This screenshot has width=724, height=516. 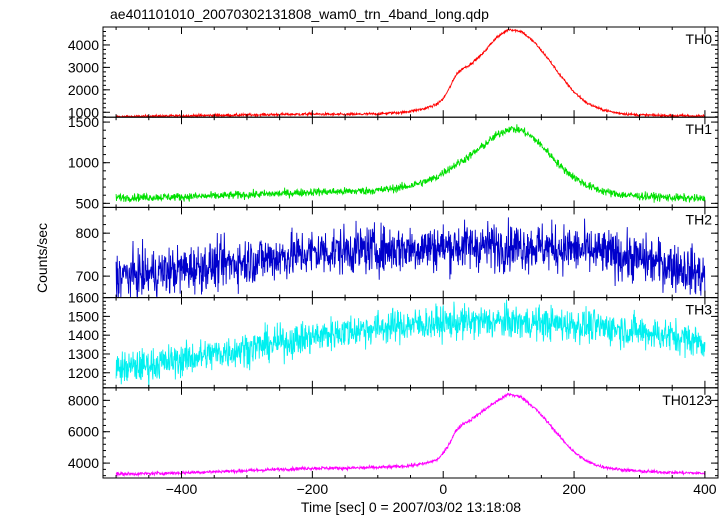 I want to click on y-tick-label: 1400, so click(x=83, y=335).